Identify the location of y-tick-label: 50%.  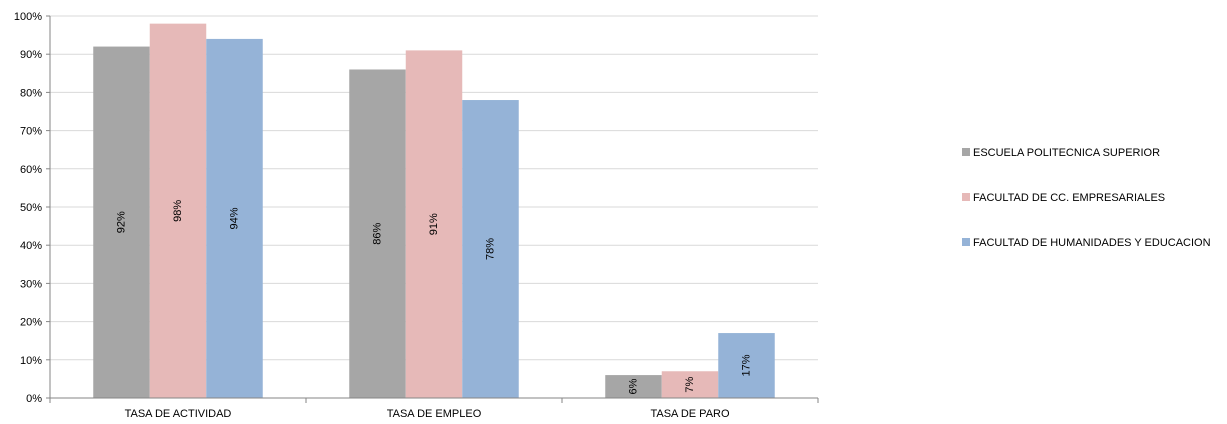
(31, 208).